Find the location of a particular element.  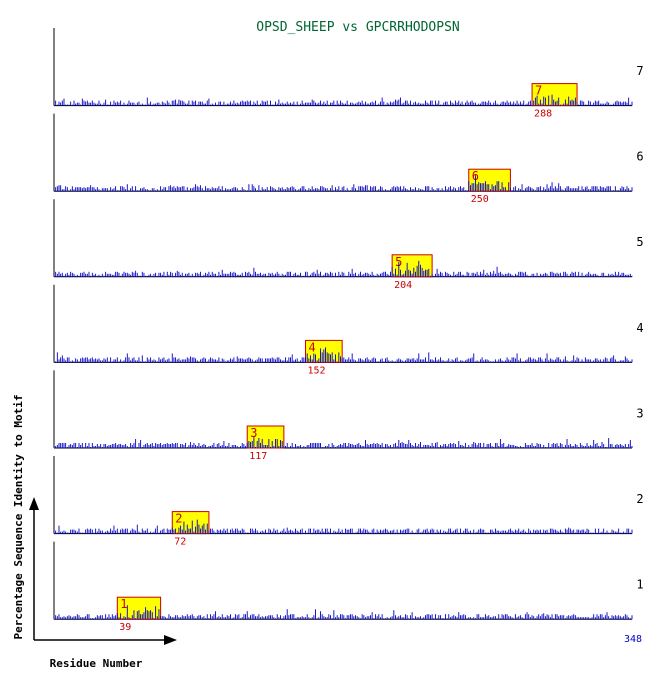

panel-motif-4: 4 152 4 is located at coordinates (348, 330).